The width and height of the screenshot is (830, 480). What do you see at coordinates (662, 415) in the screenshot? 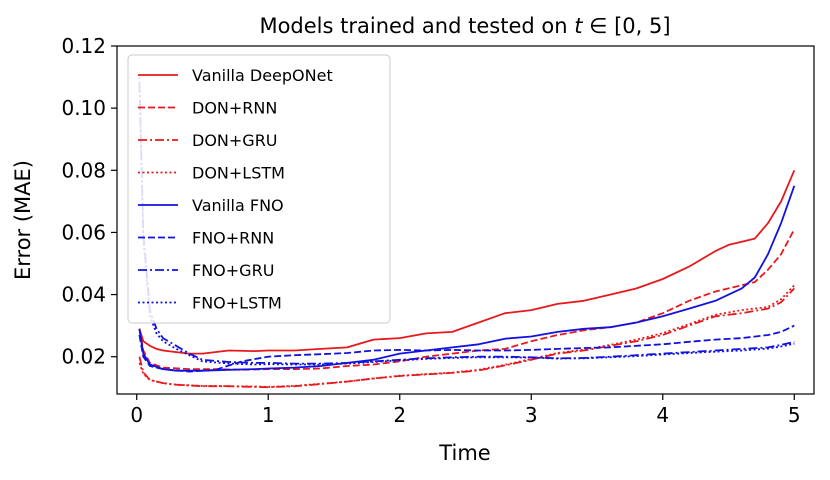
I see `x-tick-label: 4` at bounding box center [662, 415].